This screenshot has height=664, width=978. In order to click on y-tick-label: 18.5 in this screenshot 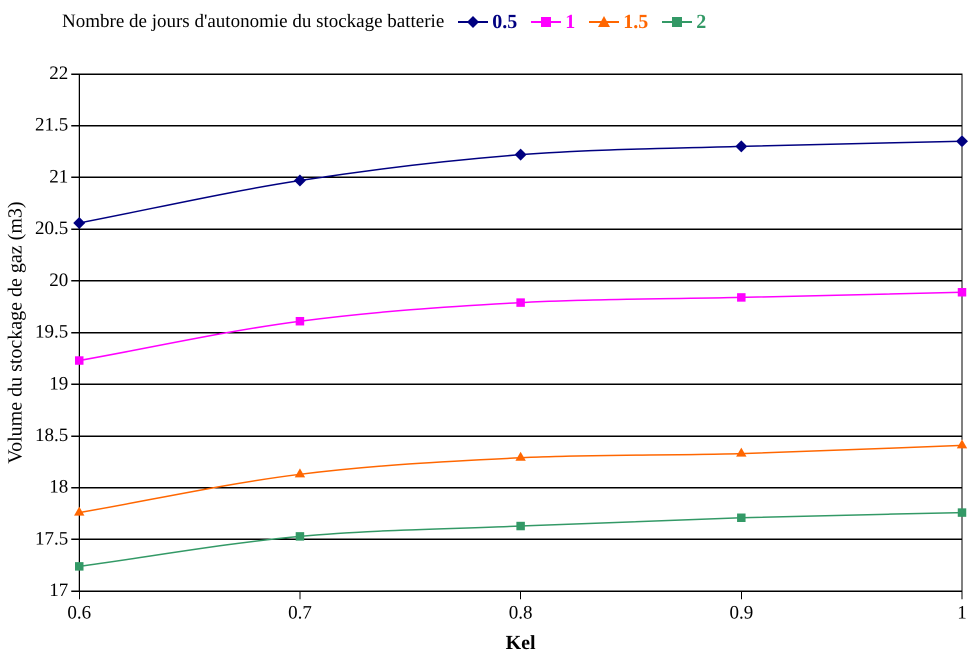, I will do `click(51, 435)`.